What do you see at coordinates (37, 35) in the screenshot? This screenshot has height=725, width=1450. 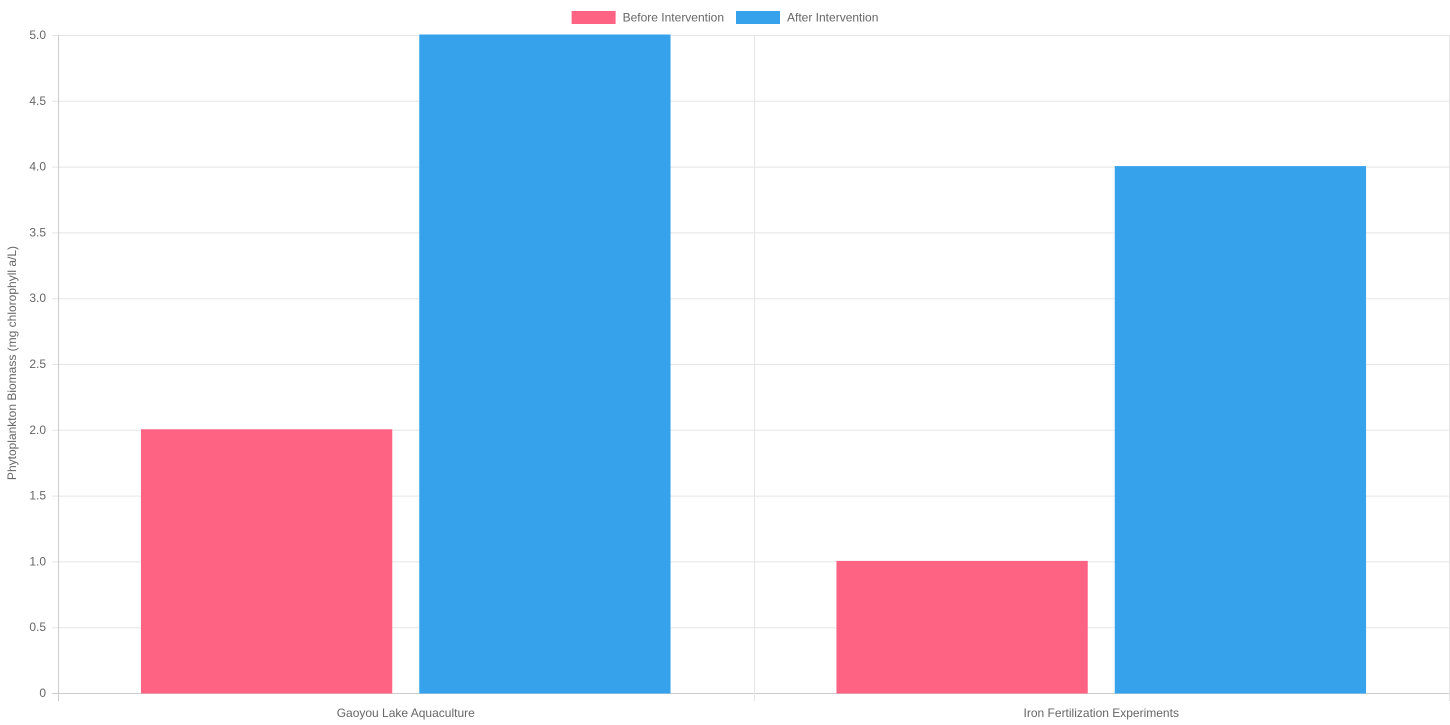 I see `y-tick-label: 5.0` at bounding box center [37, 35].